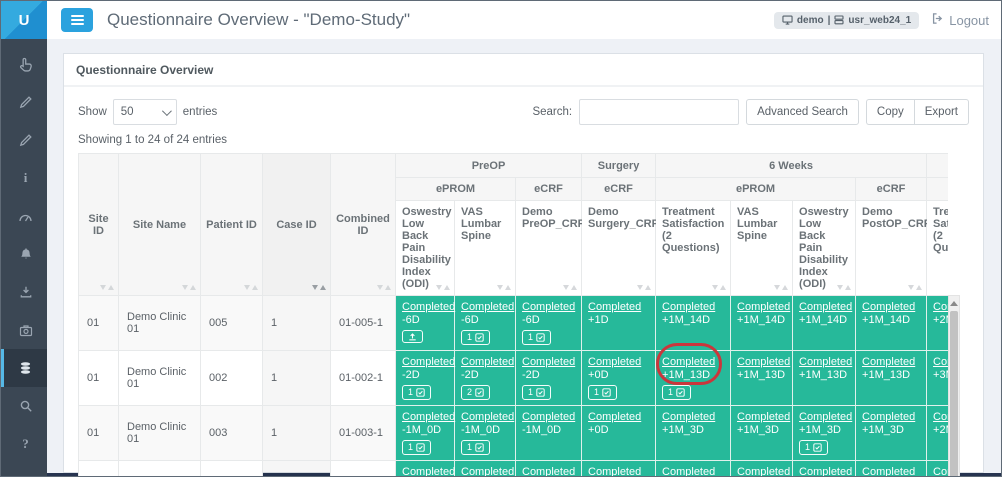 This screenshot has width=1002, height=477. I want to click on offset-label: -1M_0D, so click(481, 430).